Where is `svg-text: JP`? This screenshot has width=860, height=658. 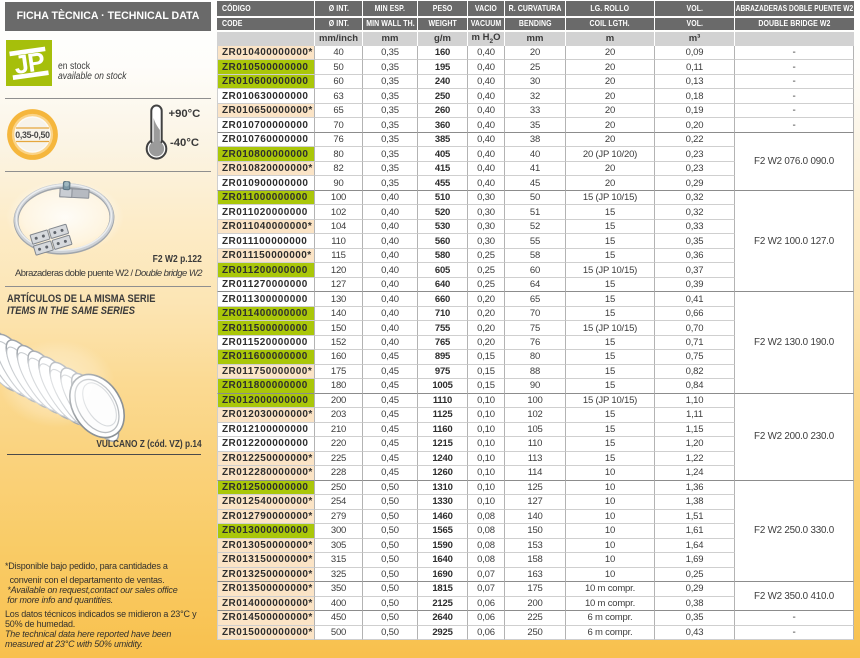 svg-text: JP is located at coordinates (29, 63).